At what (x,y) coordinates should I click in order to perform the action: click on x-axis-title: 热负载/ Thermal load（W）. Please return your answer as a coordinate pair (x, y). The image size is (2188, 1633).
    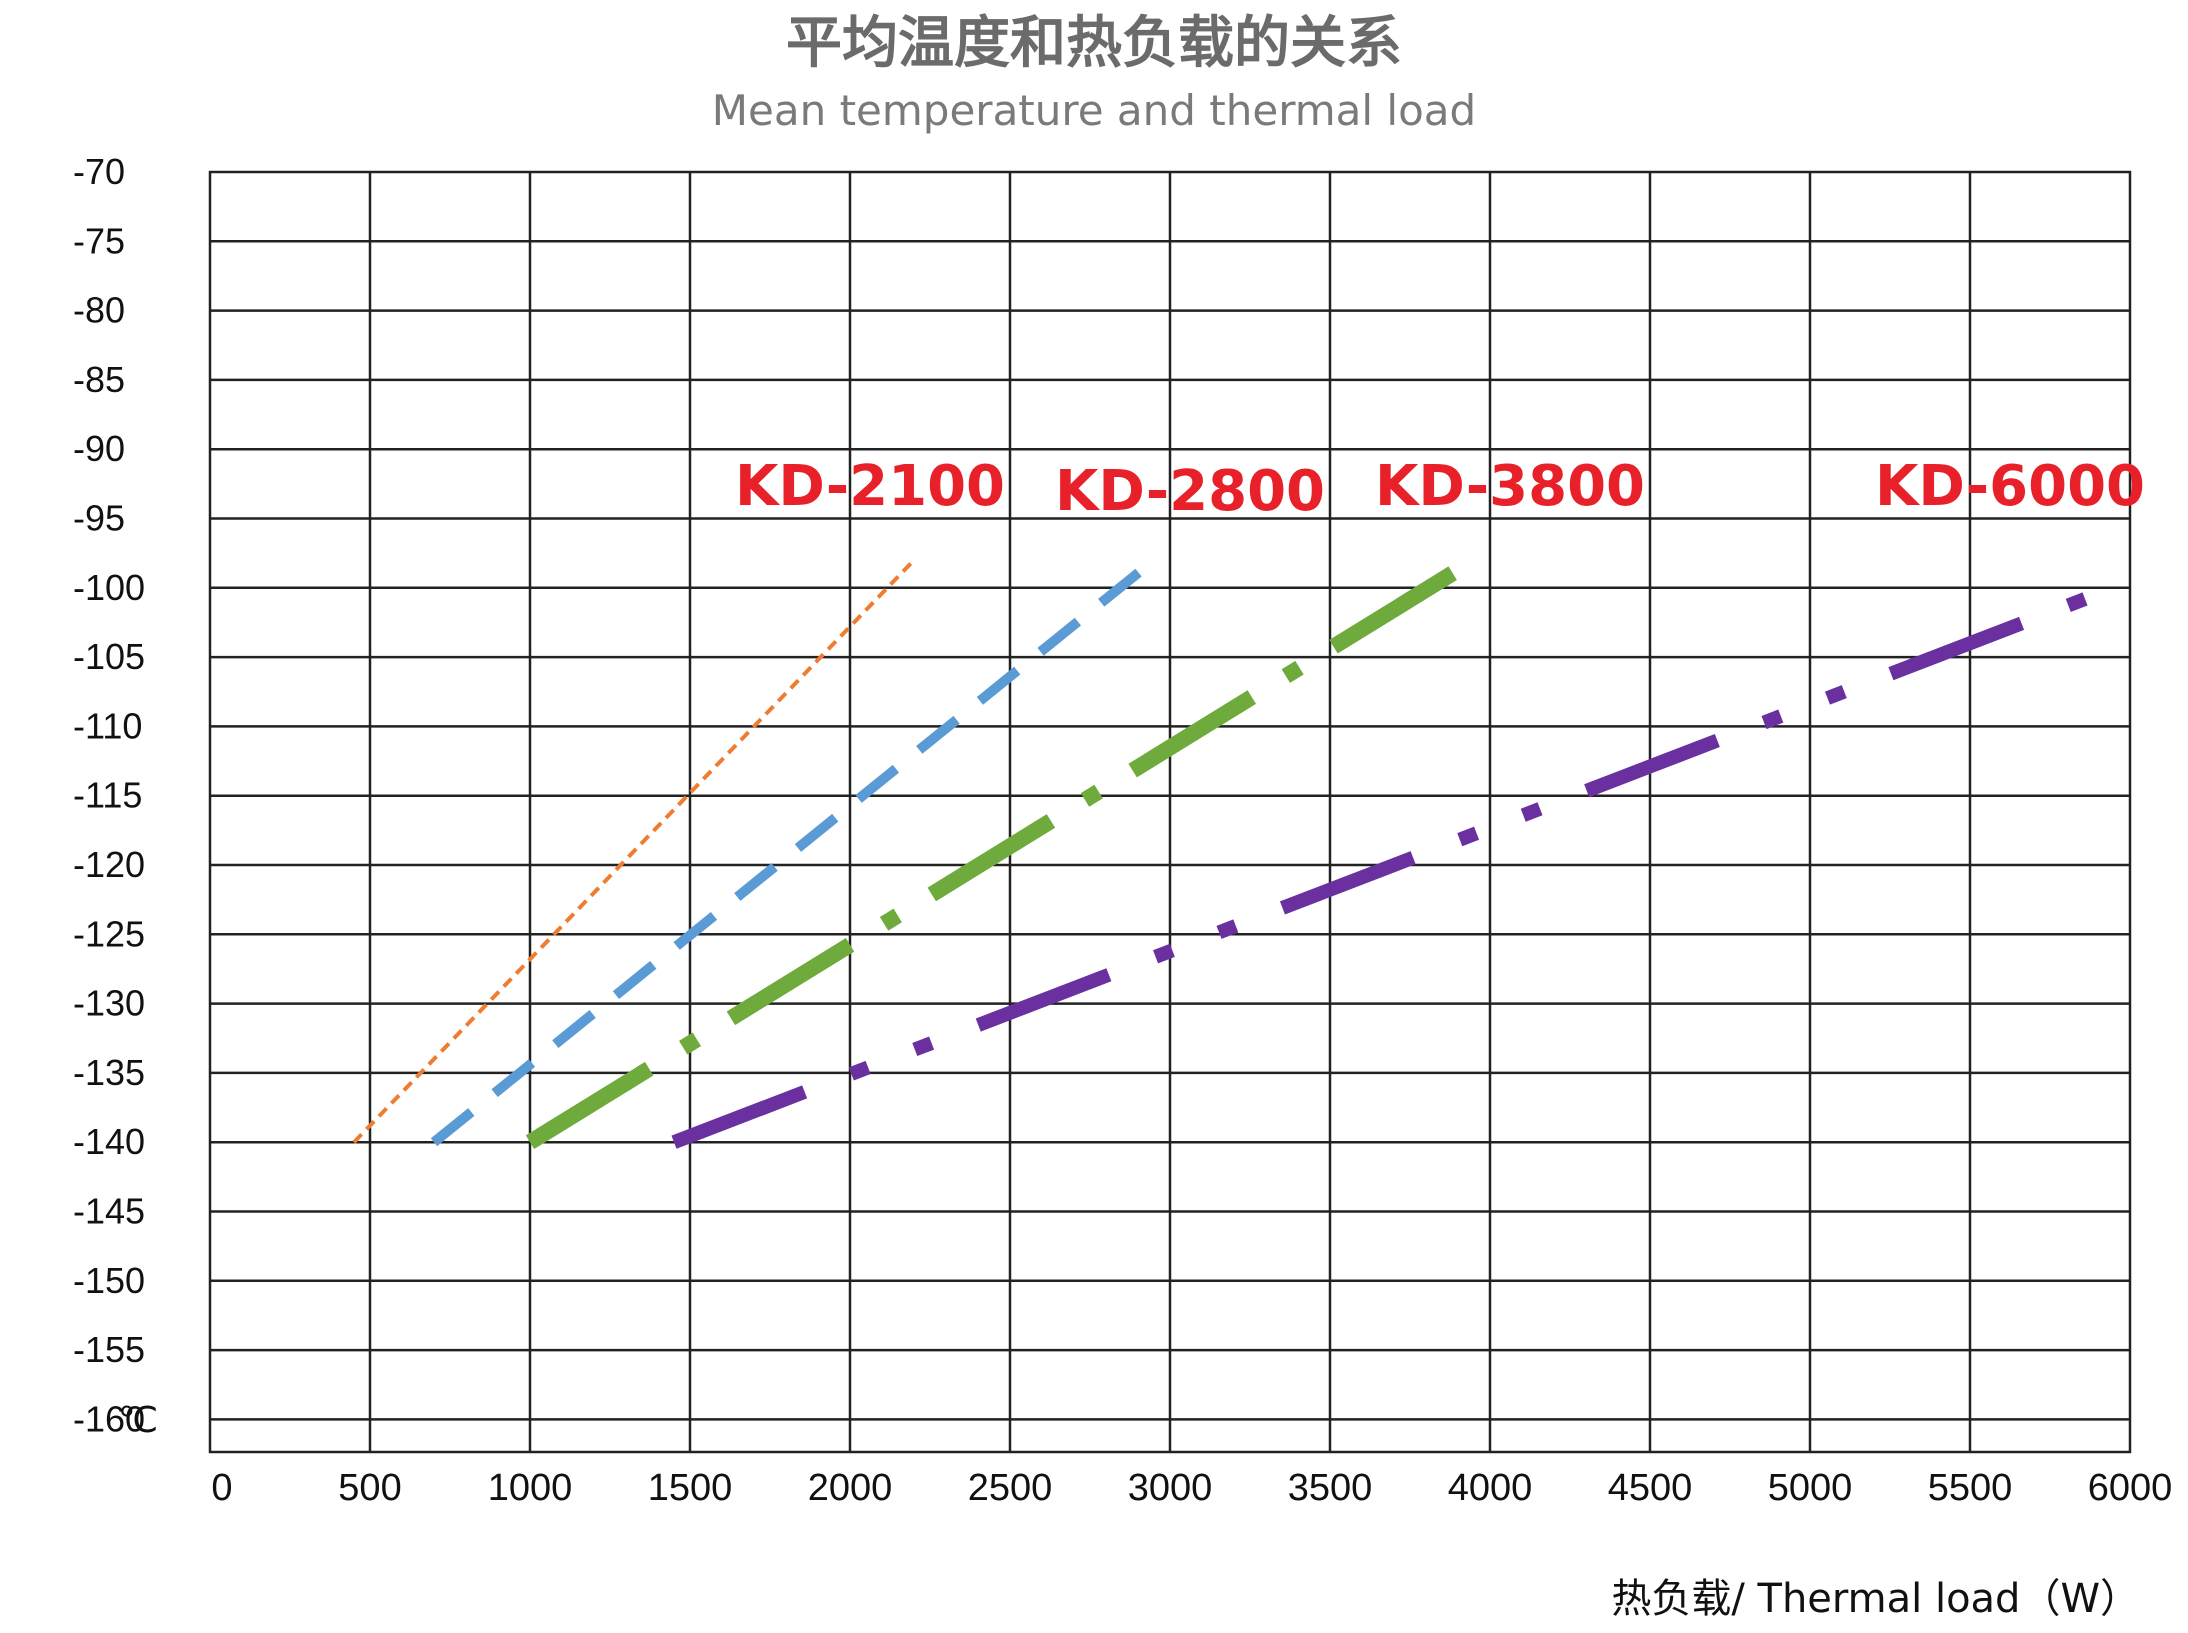
    Looking at the image, I should click on (1875, 1599).